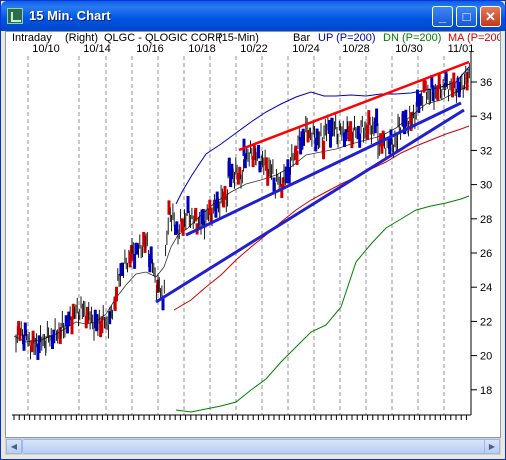  I want to click on price-label: 34, so click(486, 117).